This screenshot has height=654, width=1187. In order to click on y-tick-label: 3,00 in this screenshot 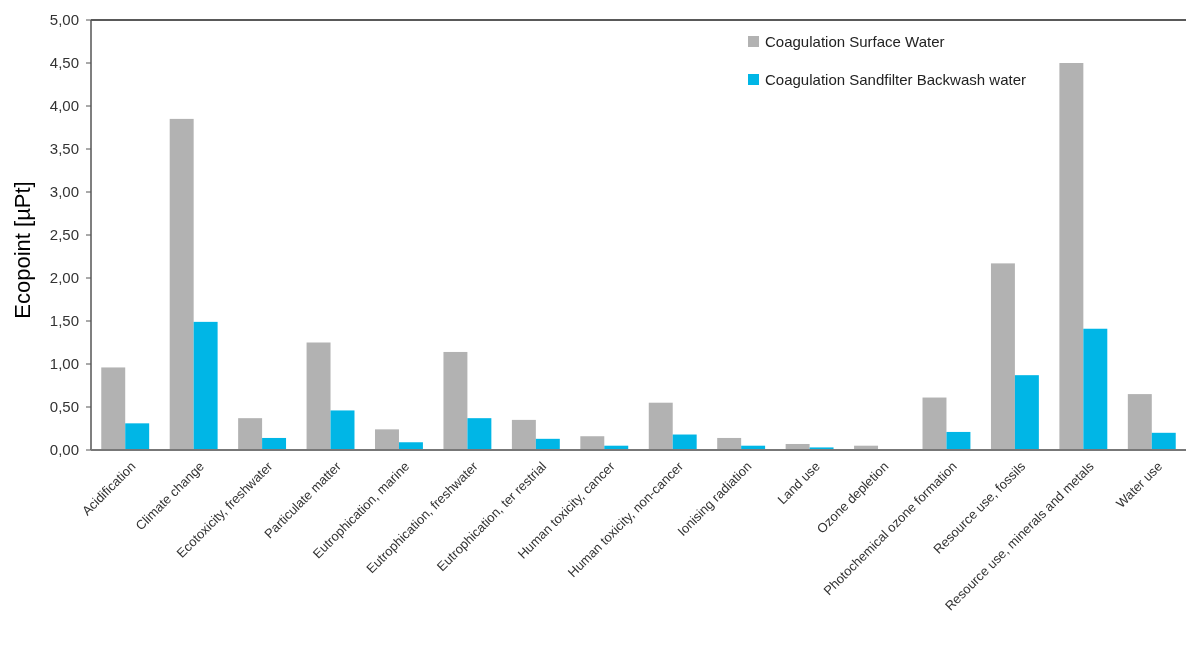, I will do `click(64, 192)`.